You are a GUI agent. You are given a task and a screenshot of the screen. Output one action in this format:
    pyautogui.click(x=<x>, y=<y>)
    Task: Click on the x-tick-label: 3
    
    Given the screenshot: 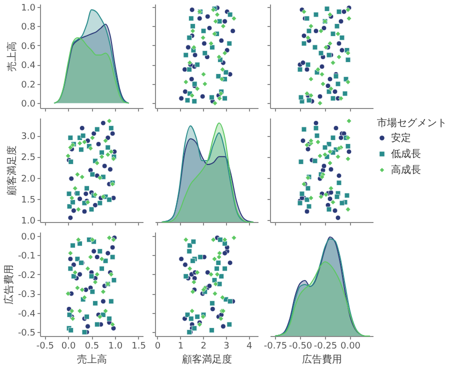 What is the action you would take?
    pyautogui.click(x=227, y=347)
    